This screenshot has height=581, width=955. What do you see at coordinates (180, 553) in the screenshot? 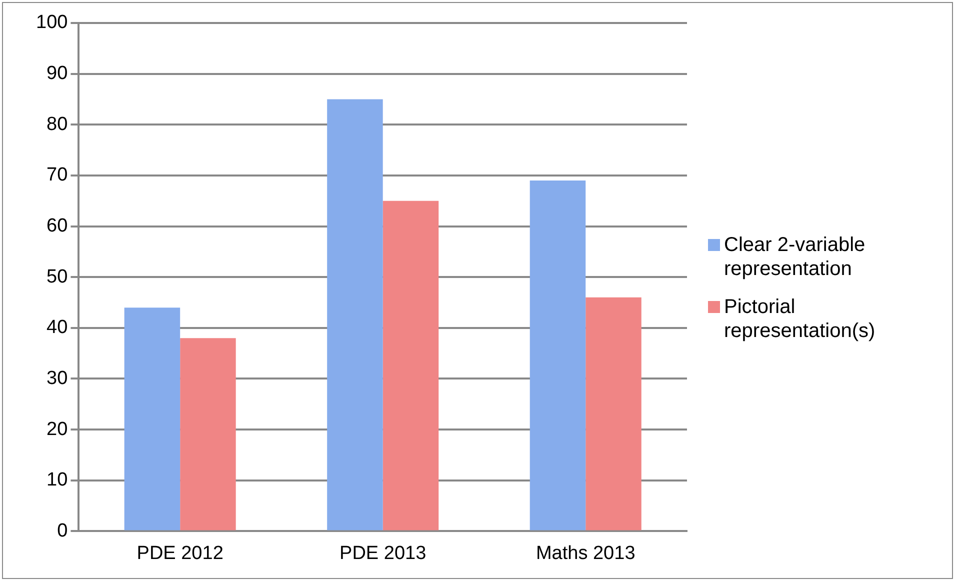
I see `x-tick-label: PDE 2012` at bounding box center [180, 553].